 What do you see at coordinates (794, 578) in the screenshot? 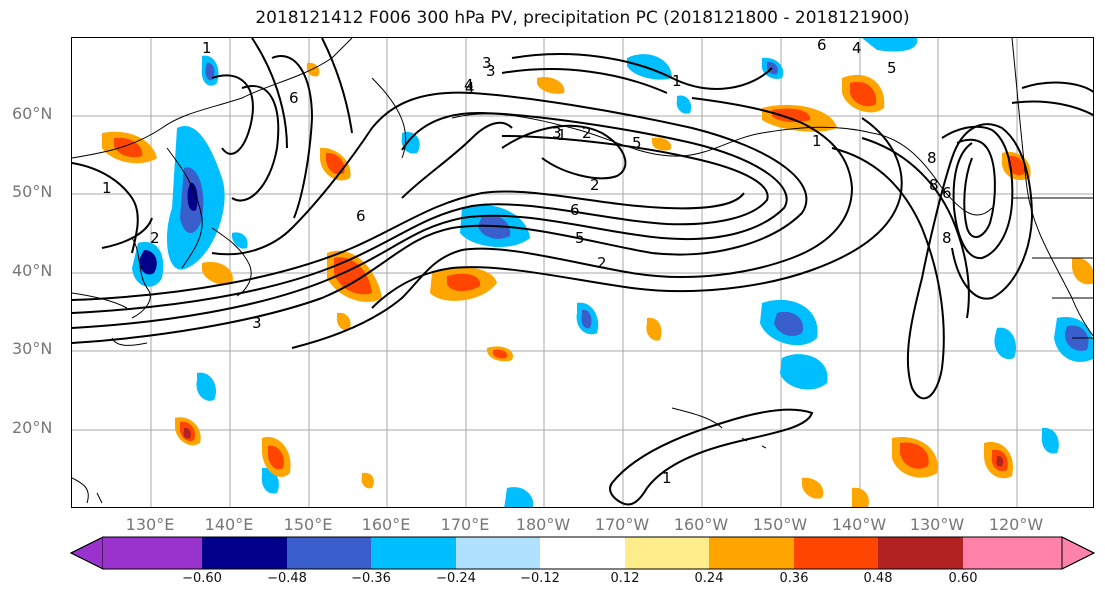
I see `colorbar-tick-label: 0.36` at bounding box center [794, 578].